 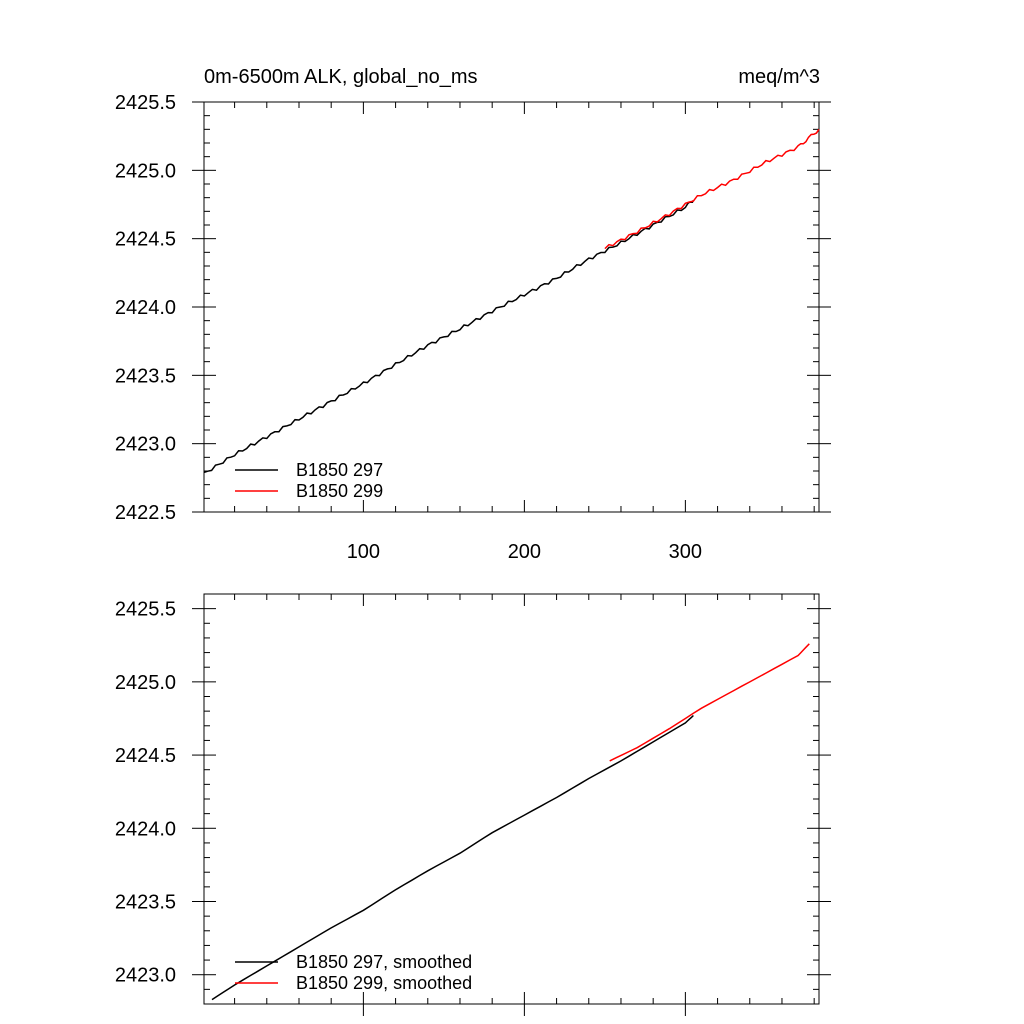 I want to click on y-tick-label: 2422.5, so click(x=145, y=513).